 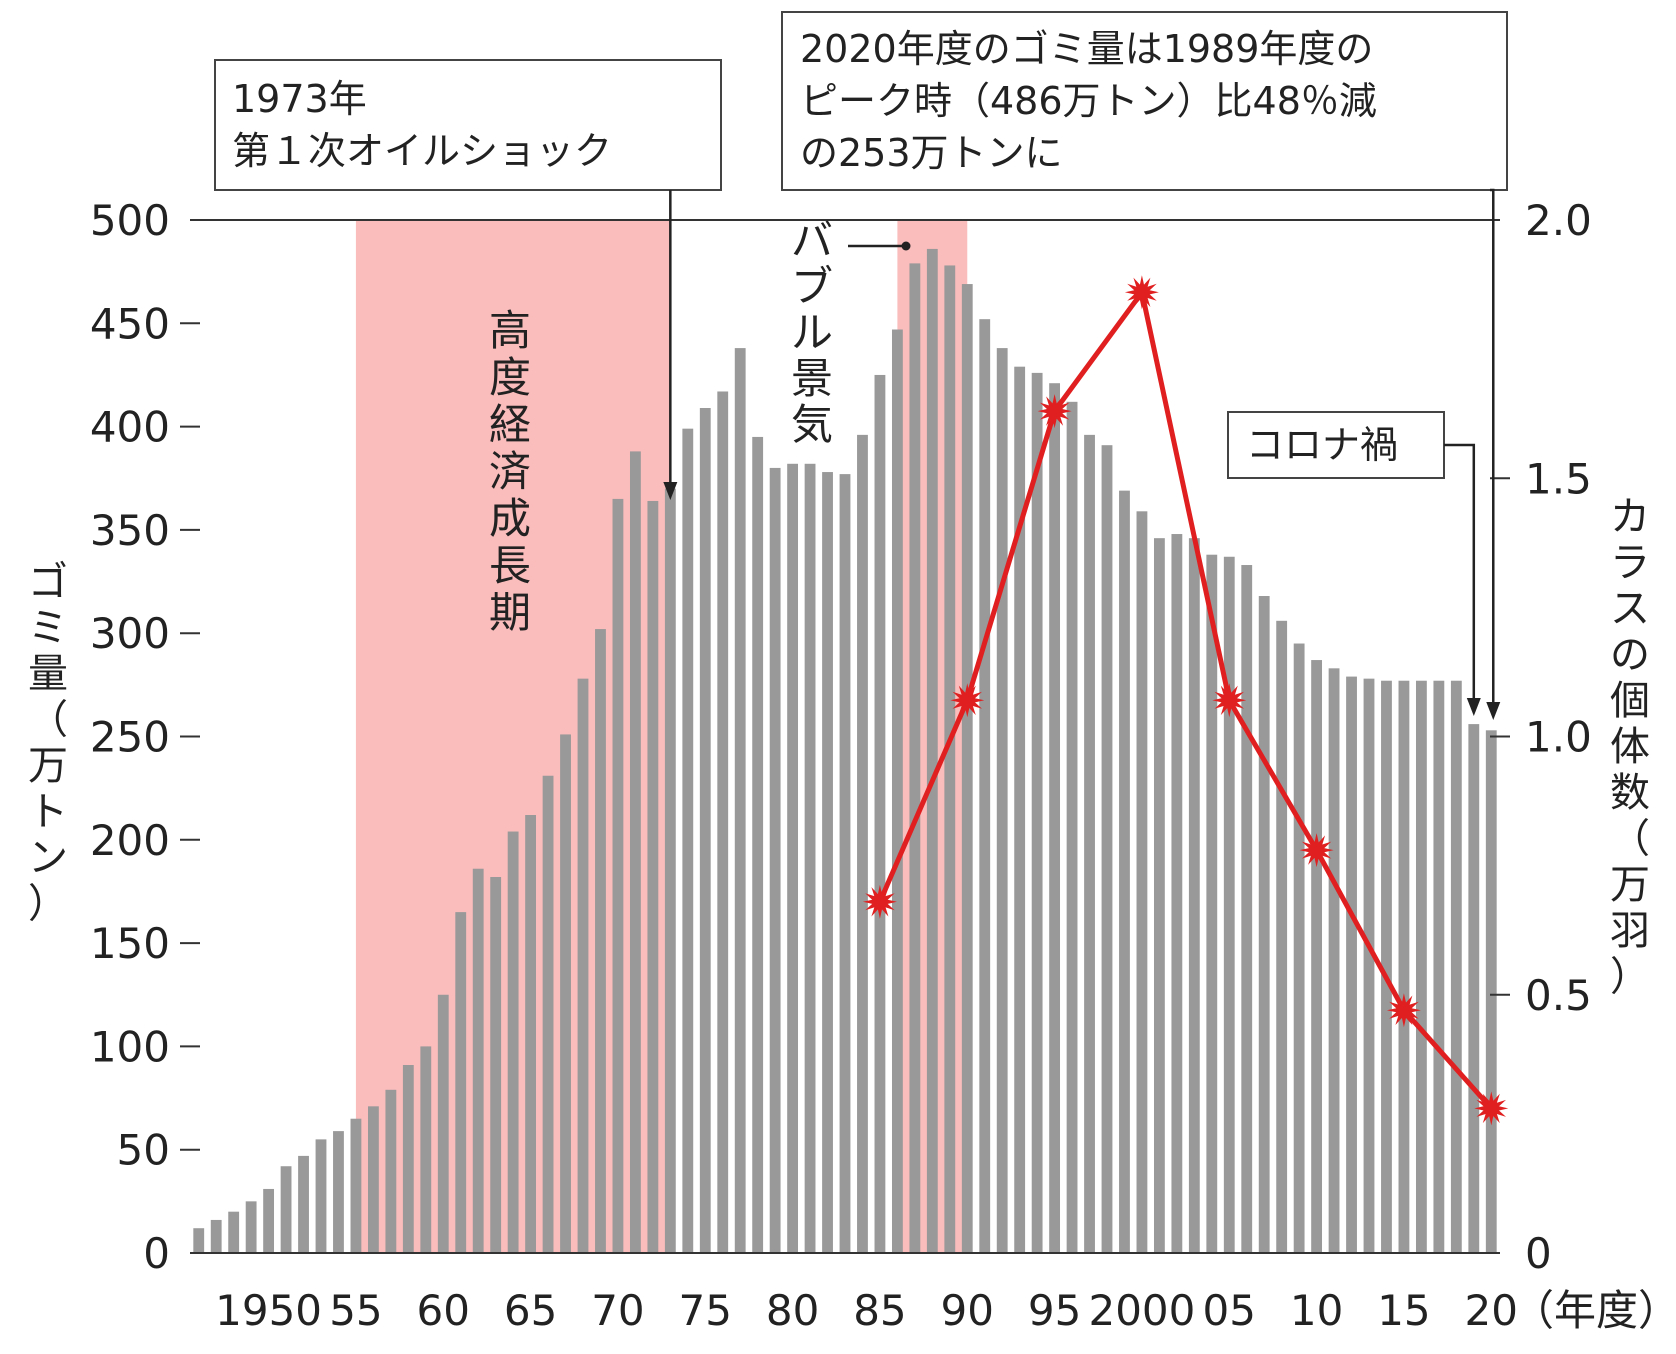 What do you see at coordinates (1089, 843) in the screenshot?
I see `bar-1997` at bounding box center [1089, 843].